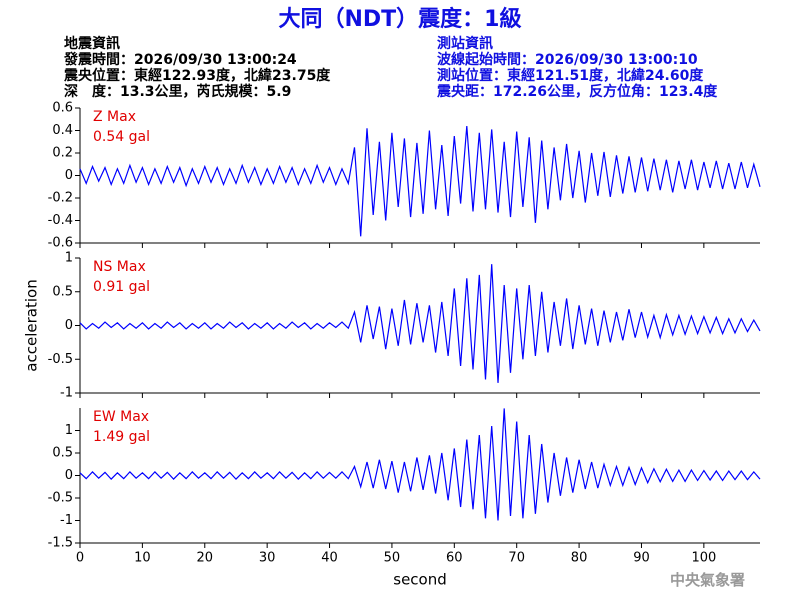  What do you see at coordinates (392, 558) in the screenshot?
I see `x-tick-label: 50` at bounding box center [392, 558].